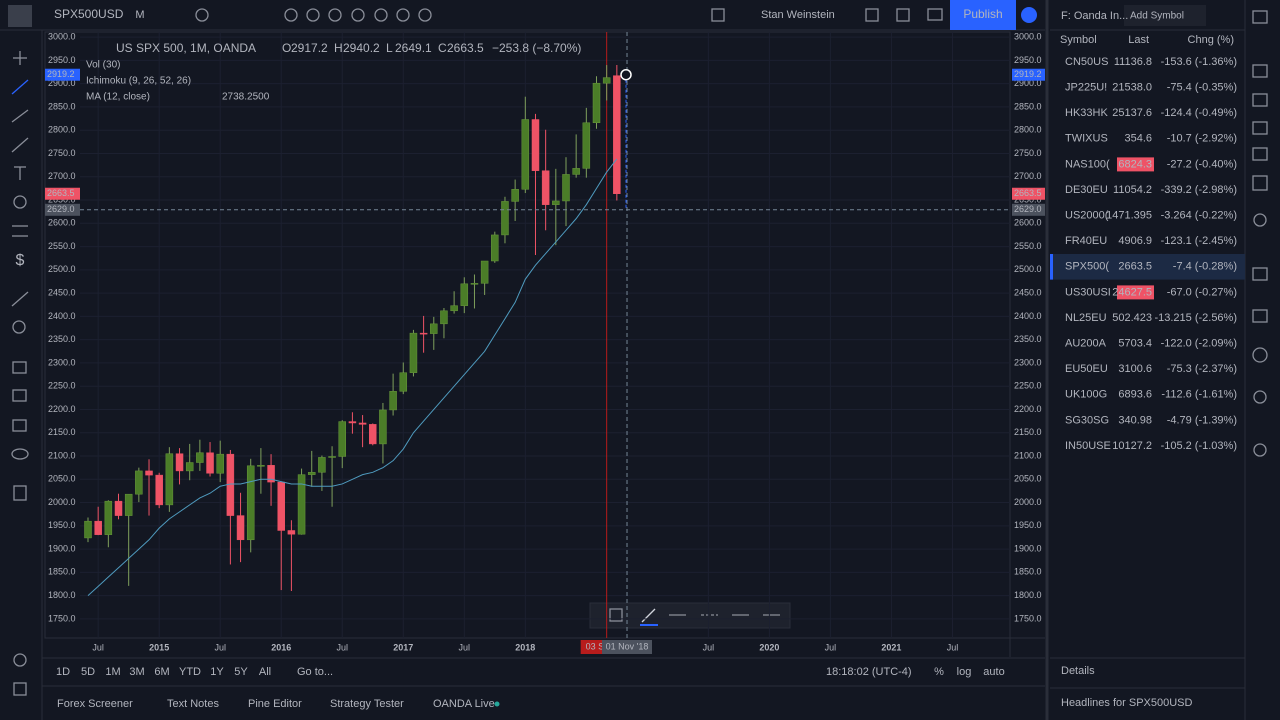 The height and width of the screenshot is (720, 1280). What do you see at coordinates (62, 618) in the screenshot?
I see `y-tick-label: 1750.0` at bounding box center [62, 618].